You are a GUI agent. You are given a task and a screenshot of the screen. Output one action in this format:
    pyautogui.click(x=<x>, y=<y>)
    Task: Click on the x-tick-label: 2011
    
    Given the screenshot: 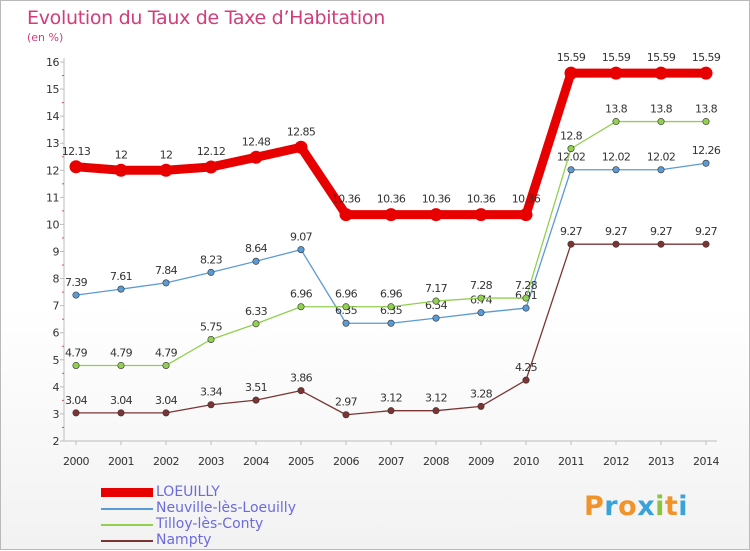 What is the action you would take?
    pyautogui.click(x=571, y=461)
    